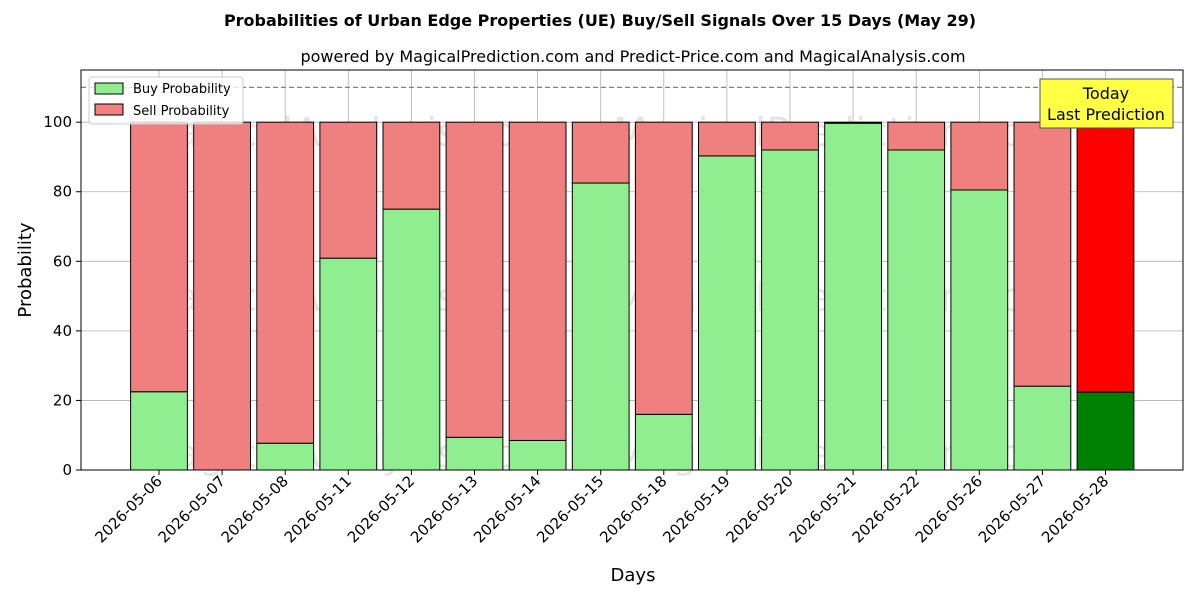 Image resolution: width=1200 pixels, height=600 pixels. I want to click on legend-swatch-sell, so click(109, 109).